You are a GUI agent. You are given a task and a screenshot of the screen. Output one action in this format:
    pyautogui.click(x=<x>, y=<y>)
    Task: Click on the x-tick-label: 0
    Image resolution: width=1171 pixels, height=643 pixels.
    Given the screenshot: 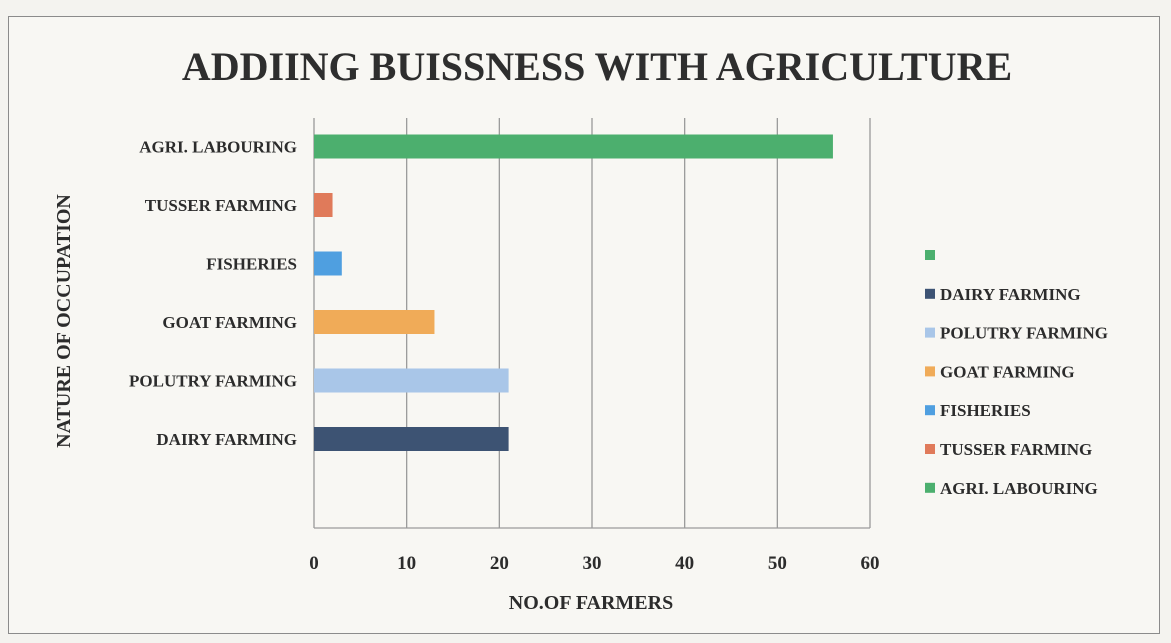 What is the action you would take?
    pyautogui.click(x=314, y=563)
    